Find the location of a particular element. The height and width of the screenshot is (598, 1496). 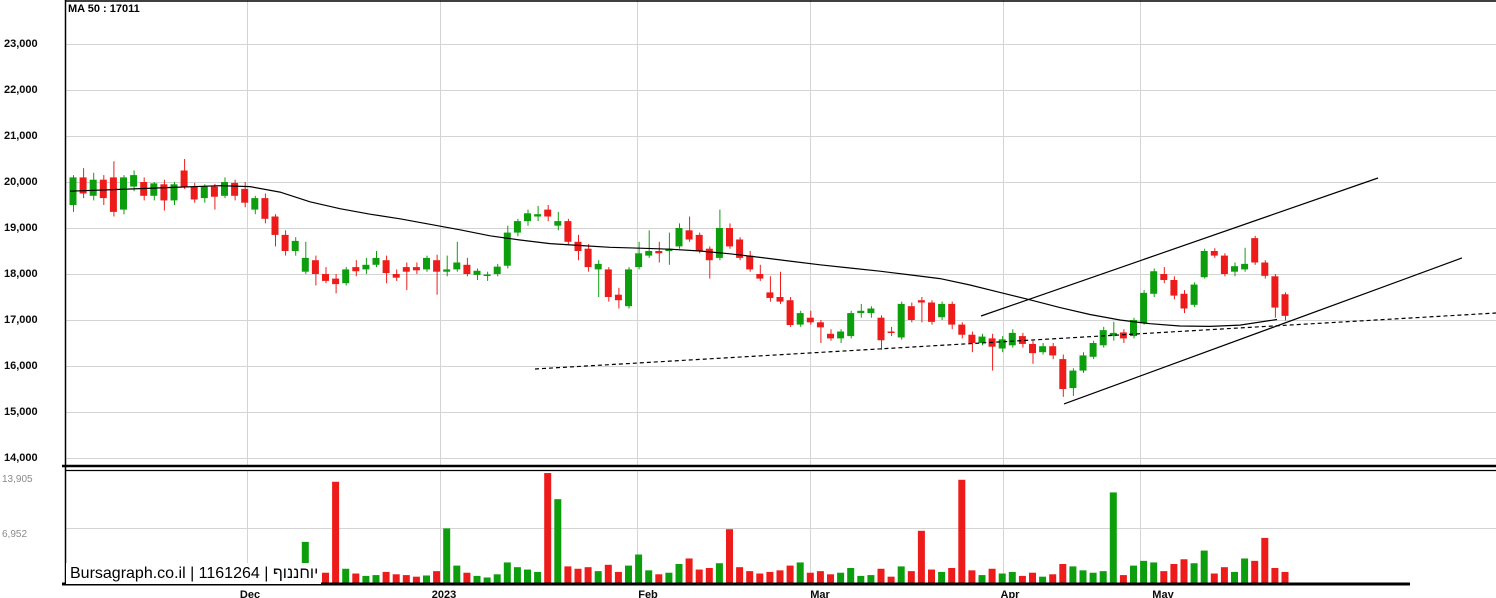

price-tick-label: 18,000 is located at coordinates (21, 273).